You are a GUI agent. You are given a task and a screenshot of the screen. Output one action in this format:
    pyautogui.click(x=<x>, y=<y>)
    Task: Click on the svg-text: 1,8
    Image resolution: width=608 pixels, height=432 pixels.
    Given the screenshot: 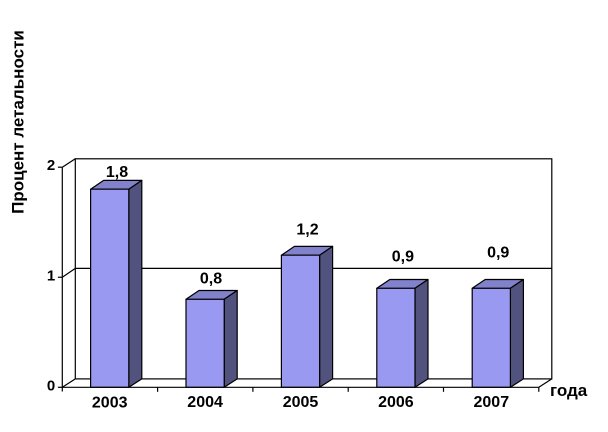 What is the action you would take?
    pyautogui.click(x=117, y=172)
    